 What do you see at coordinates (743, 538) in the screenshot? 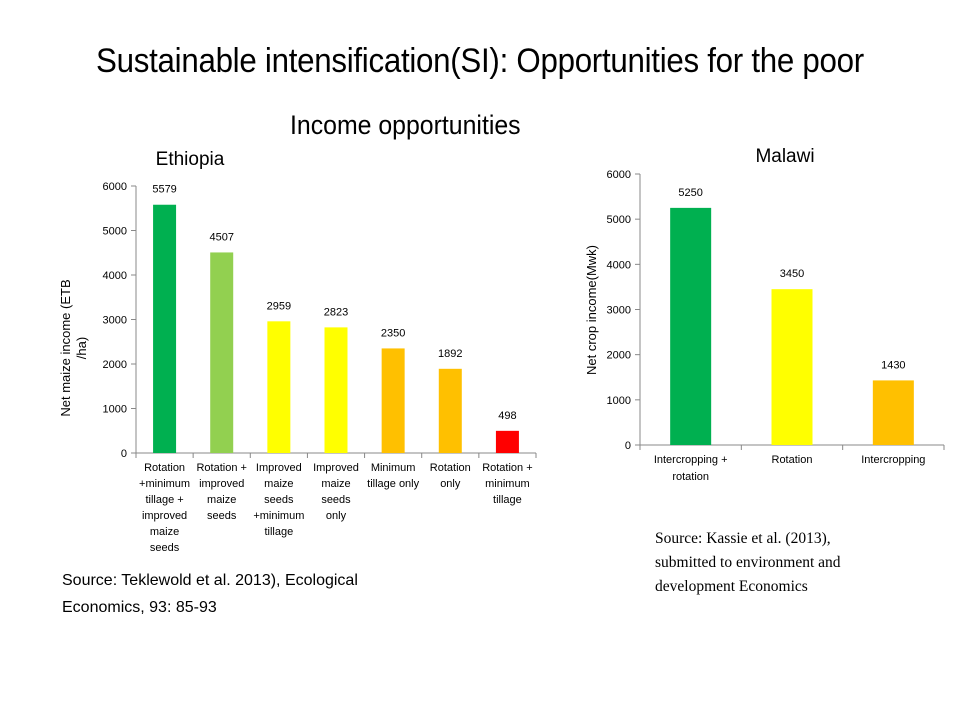
I see `source-right-line-1: Source: Kassie et al. (2013),` at bounding box center [743, 538].